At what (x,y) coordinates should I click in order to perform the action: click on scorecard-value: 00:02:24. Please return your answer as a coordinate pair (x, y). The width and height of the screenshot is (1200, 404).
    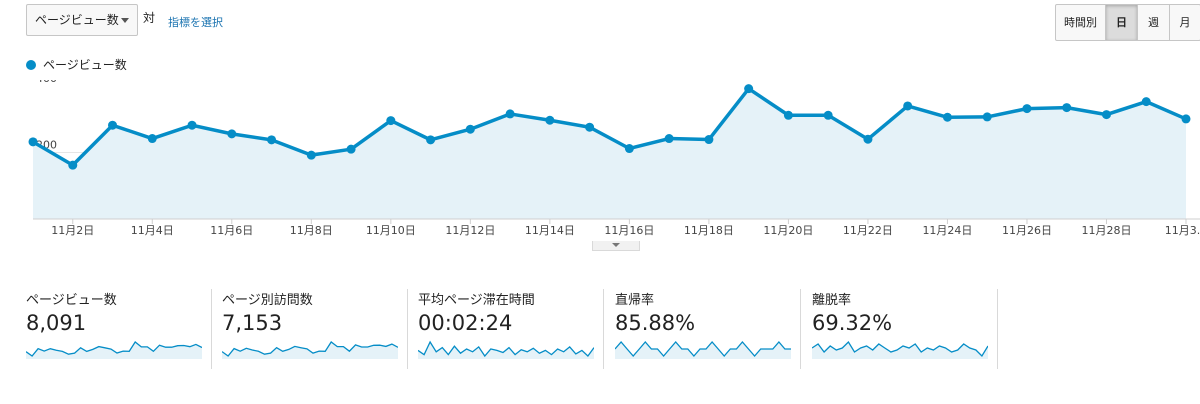
    Looking at the image, I should click on (465, 323).